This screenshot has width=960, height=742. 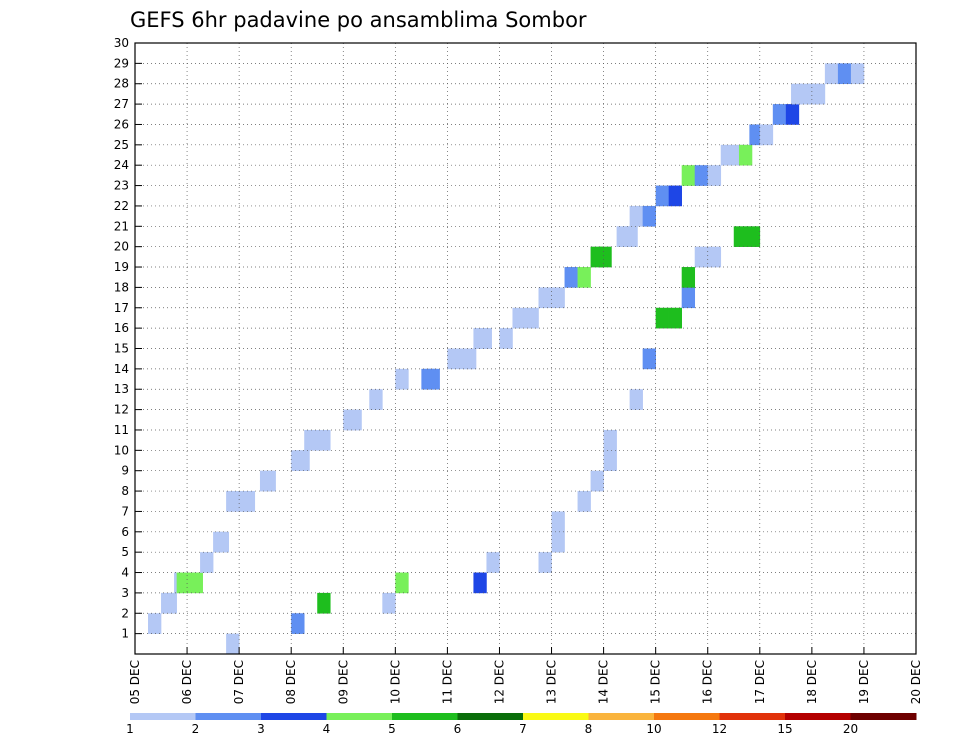 What do you see at coordinates (121, 287) in the screenshot?
I see `y-tick-label: 18` at bounding box center [121, 287].